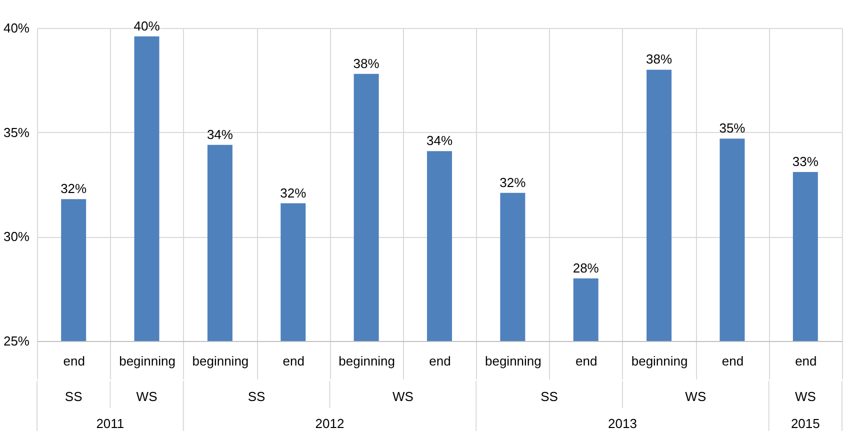  Describe the element at coordinates (586, 268) in the screenshot. I see `data-label: 28%` at that location.